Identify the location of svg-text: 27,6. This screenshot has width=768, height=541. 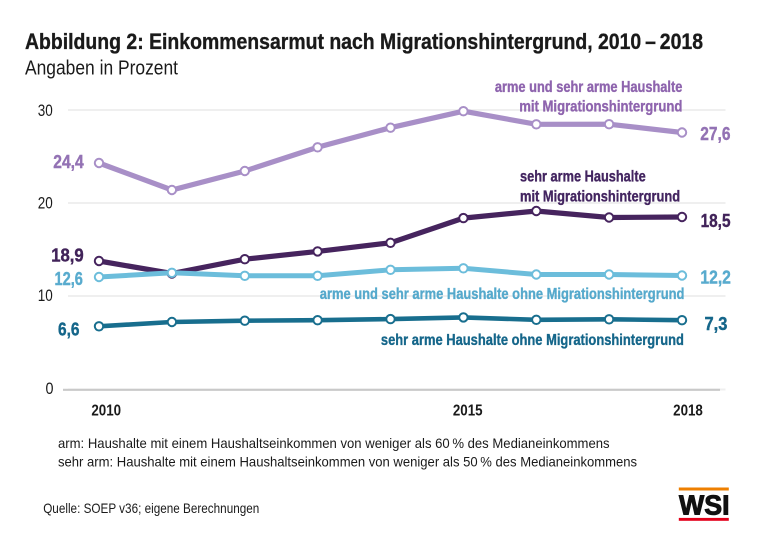
(715, 134).